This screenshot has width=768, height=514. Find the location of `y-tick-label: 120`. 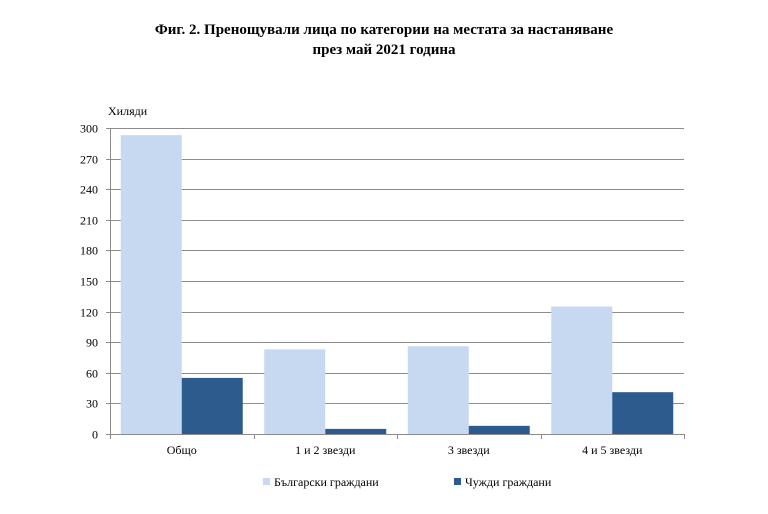

y-tick-label: 120 is located at coordinates (89, 313).